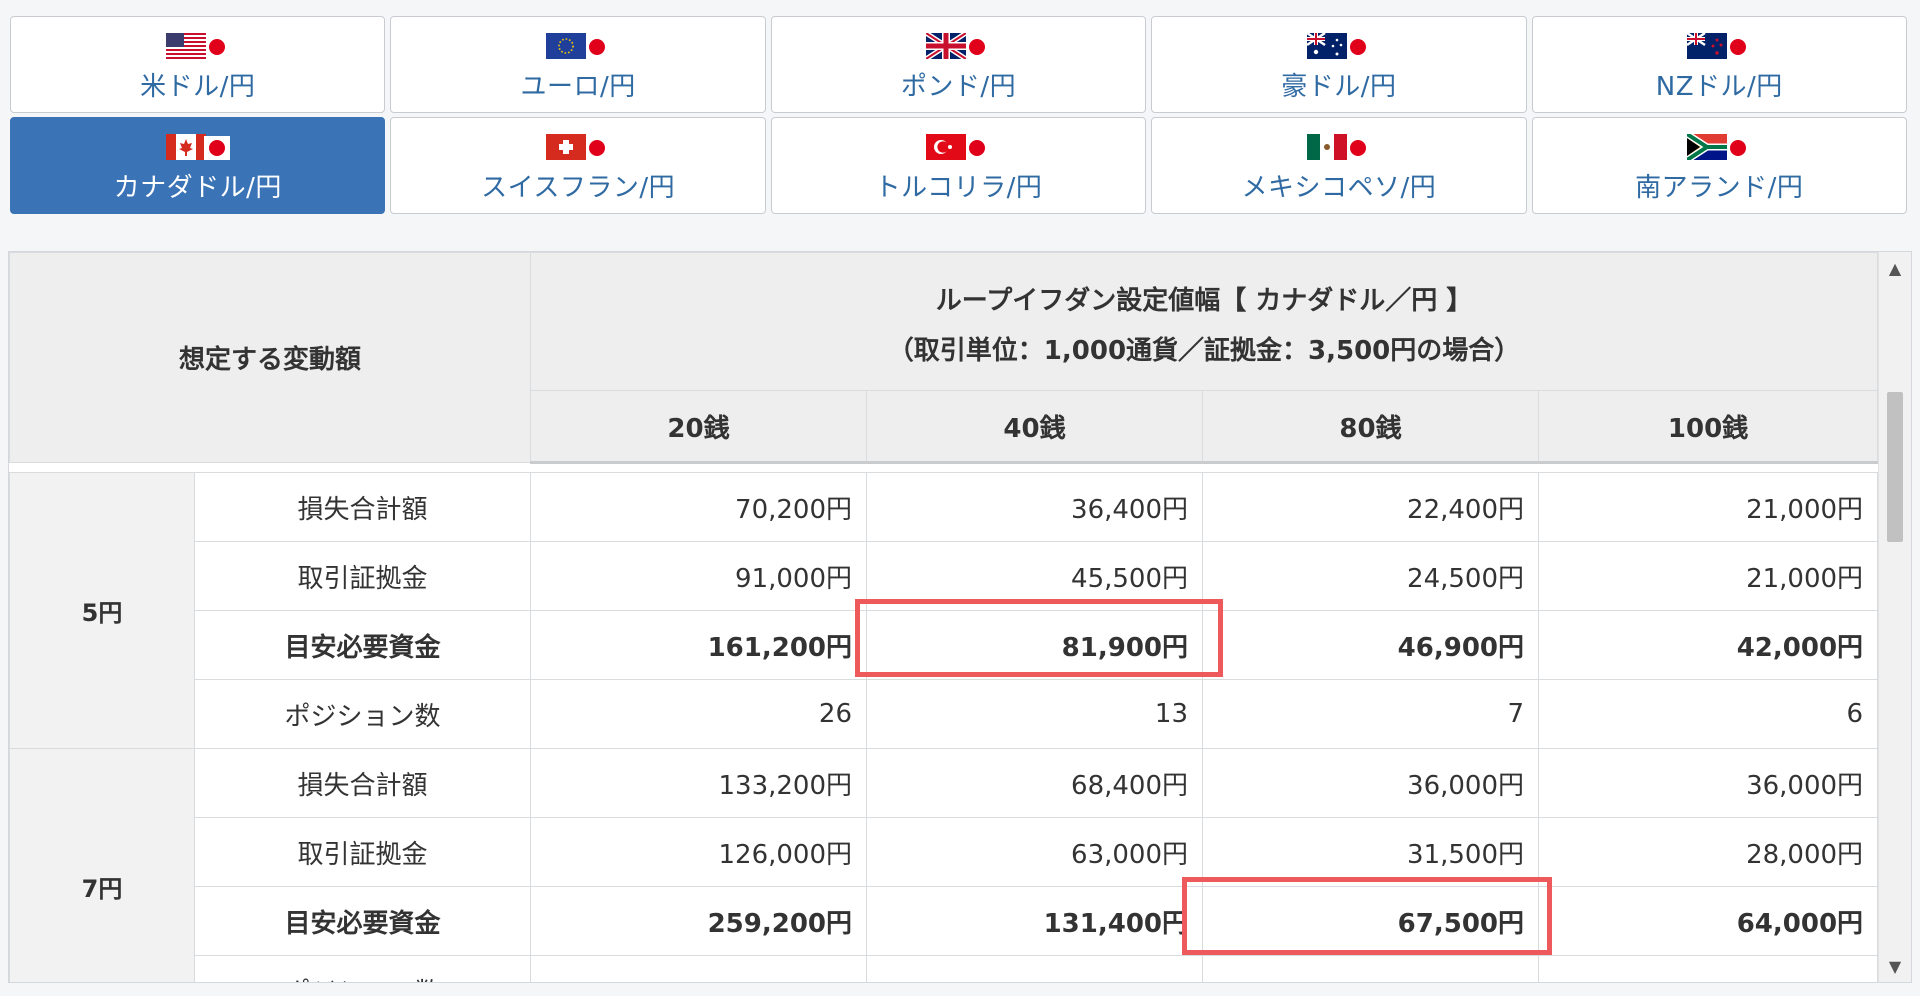 The image size is (1920, 996). I want to click on table-title: ループイフダン設定値幅【 カナダドル／円 】, so click(1204, 301).